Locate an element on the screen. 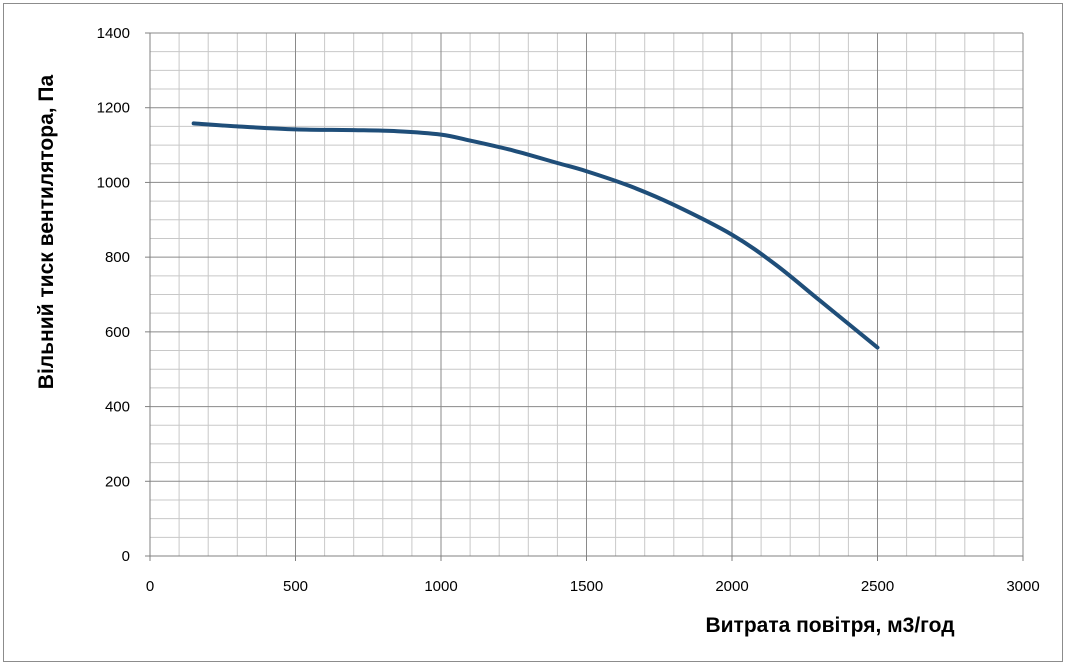 This screenshot has width=1068, height=666. x-tick-label: 0 is located at coordinates (150, 586).